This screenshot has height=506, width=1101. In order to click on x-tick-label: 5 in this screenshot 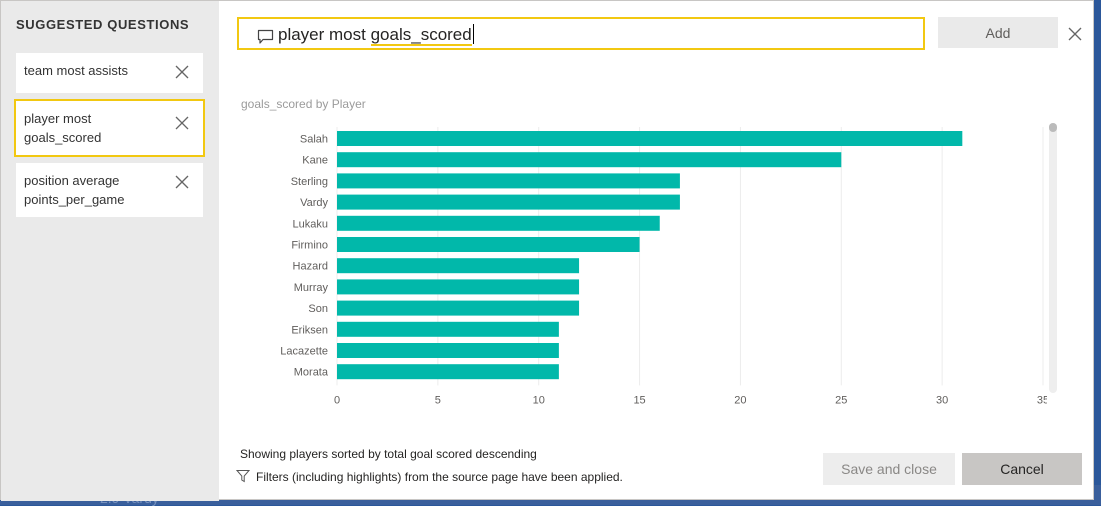, I will do `click(438, 400)`.